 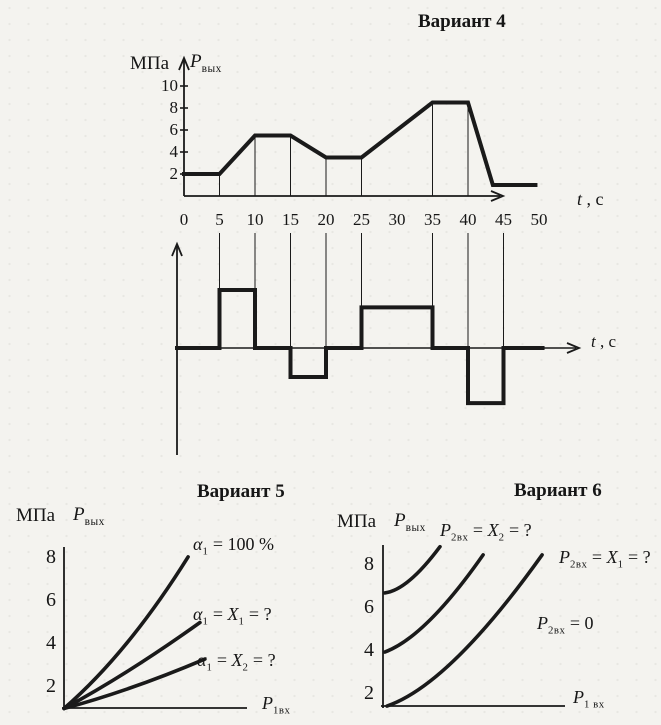 I want to click on v4-x-tick-label: 45, so click(x=503, y=219).